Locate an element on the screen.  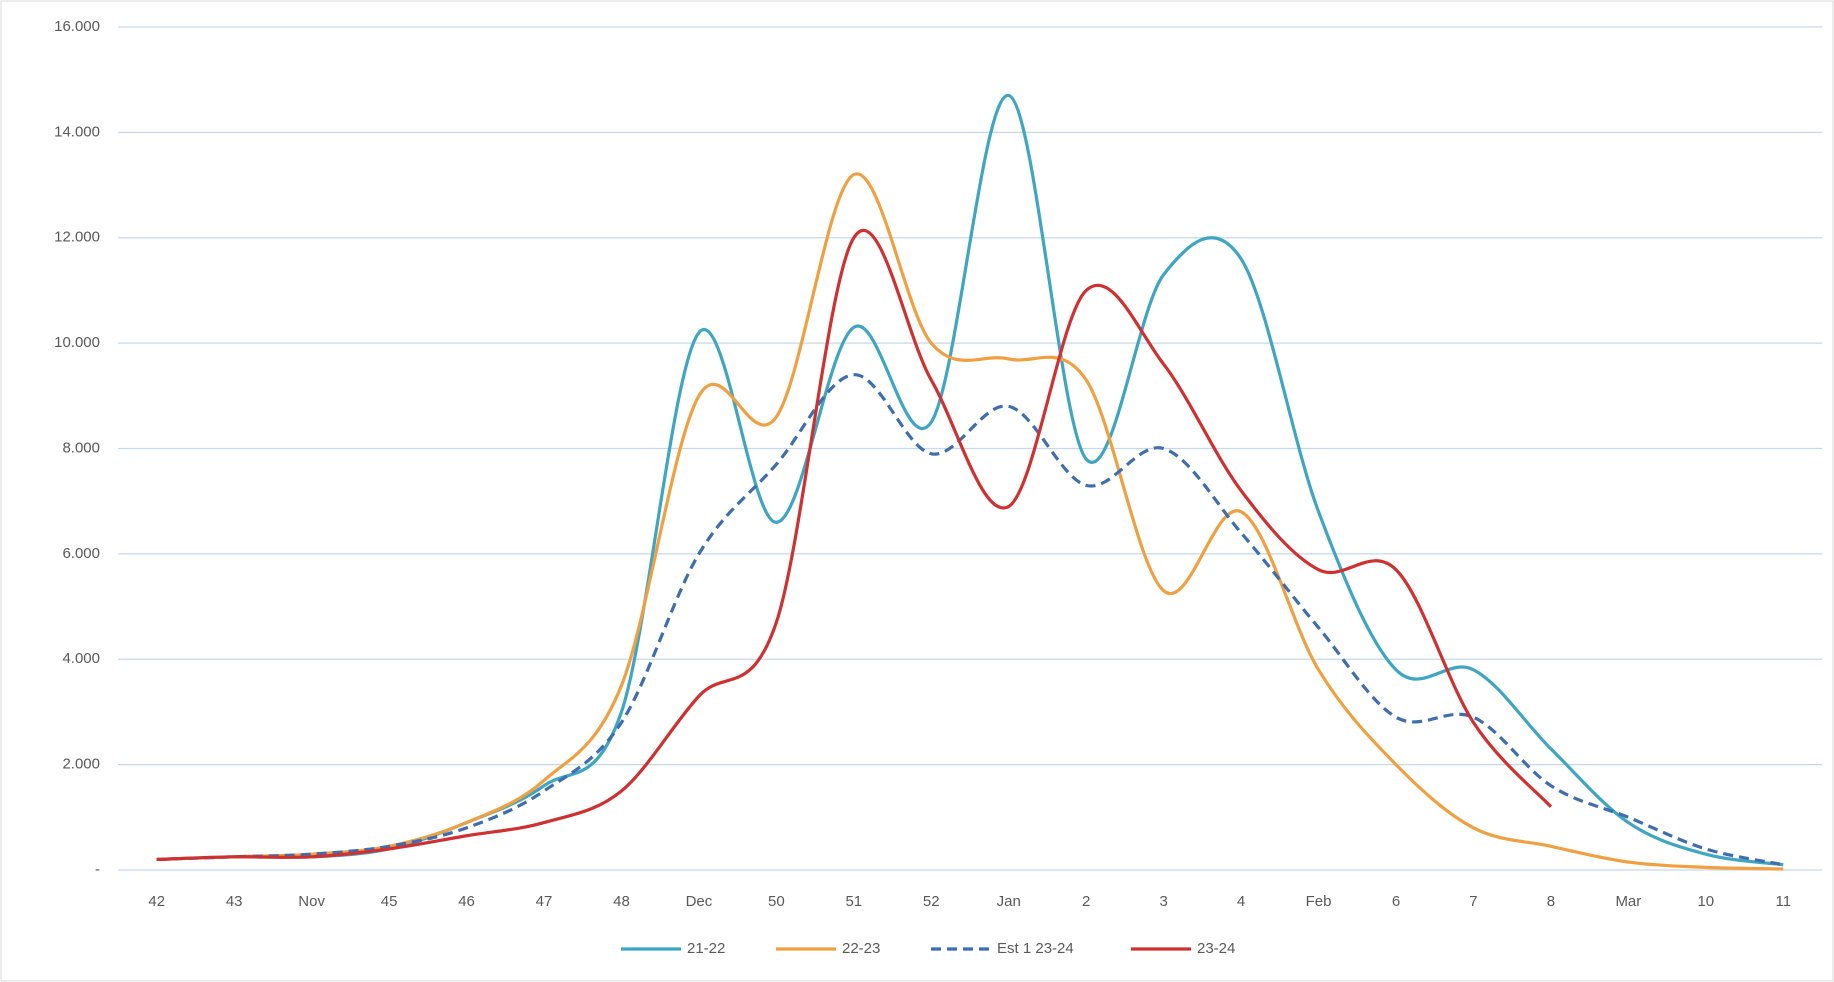
x-tick-label: 48 is located at coordinates (621, 901).